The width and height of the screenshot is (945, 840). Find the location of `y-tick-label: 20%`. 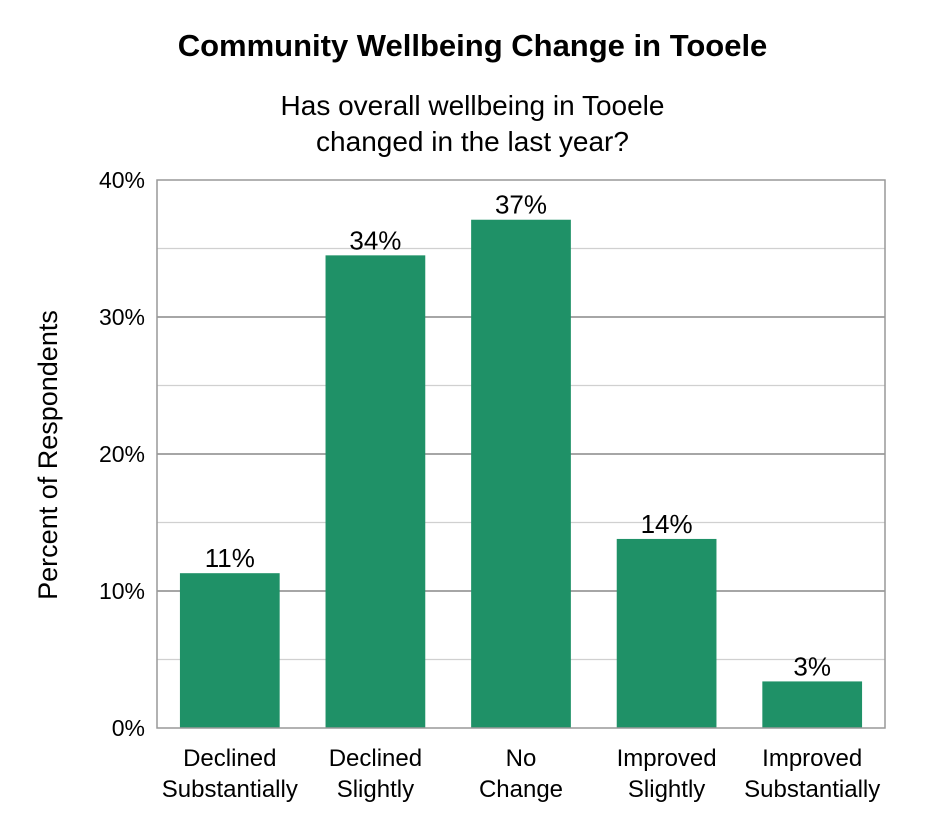

y-tick-label: 20% is located at coordinates (122, 454).